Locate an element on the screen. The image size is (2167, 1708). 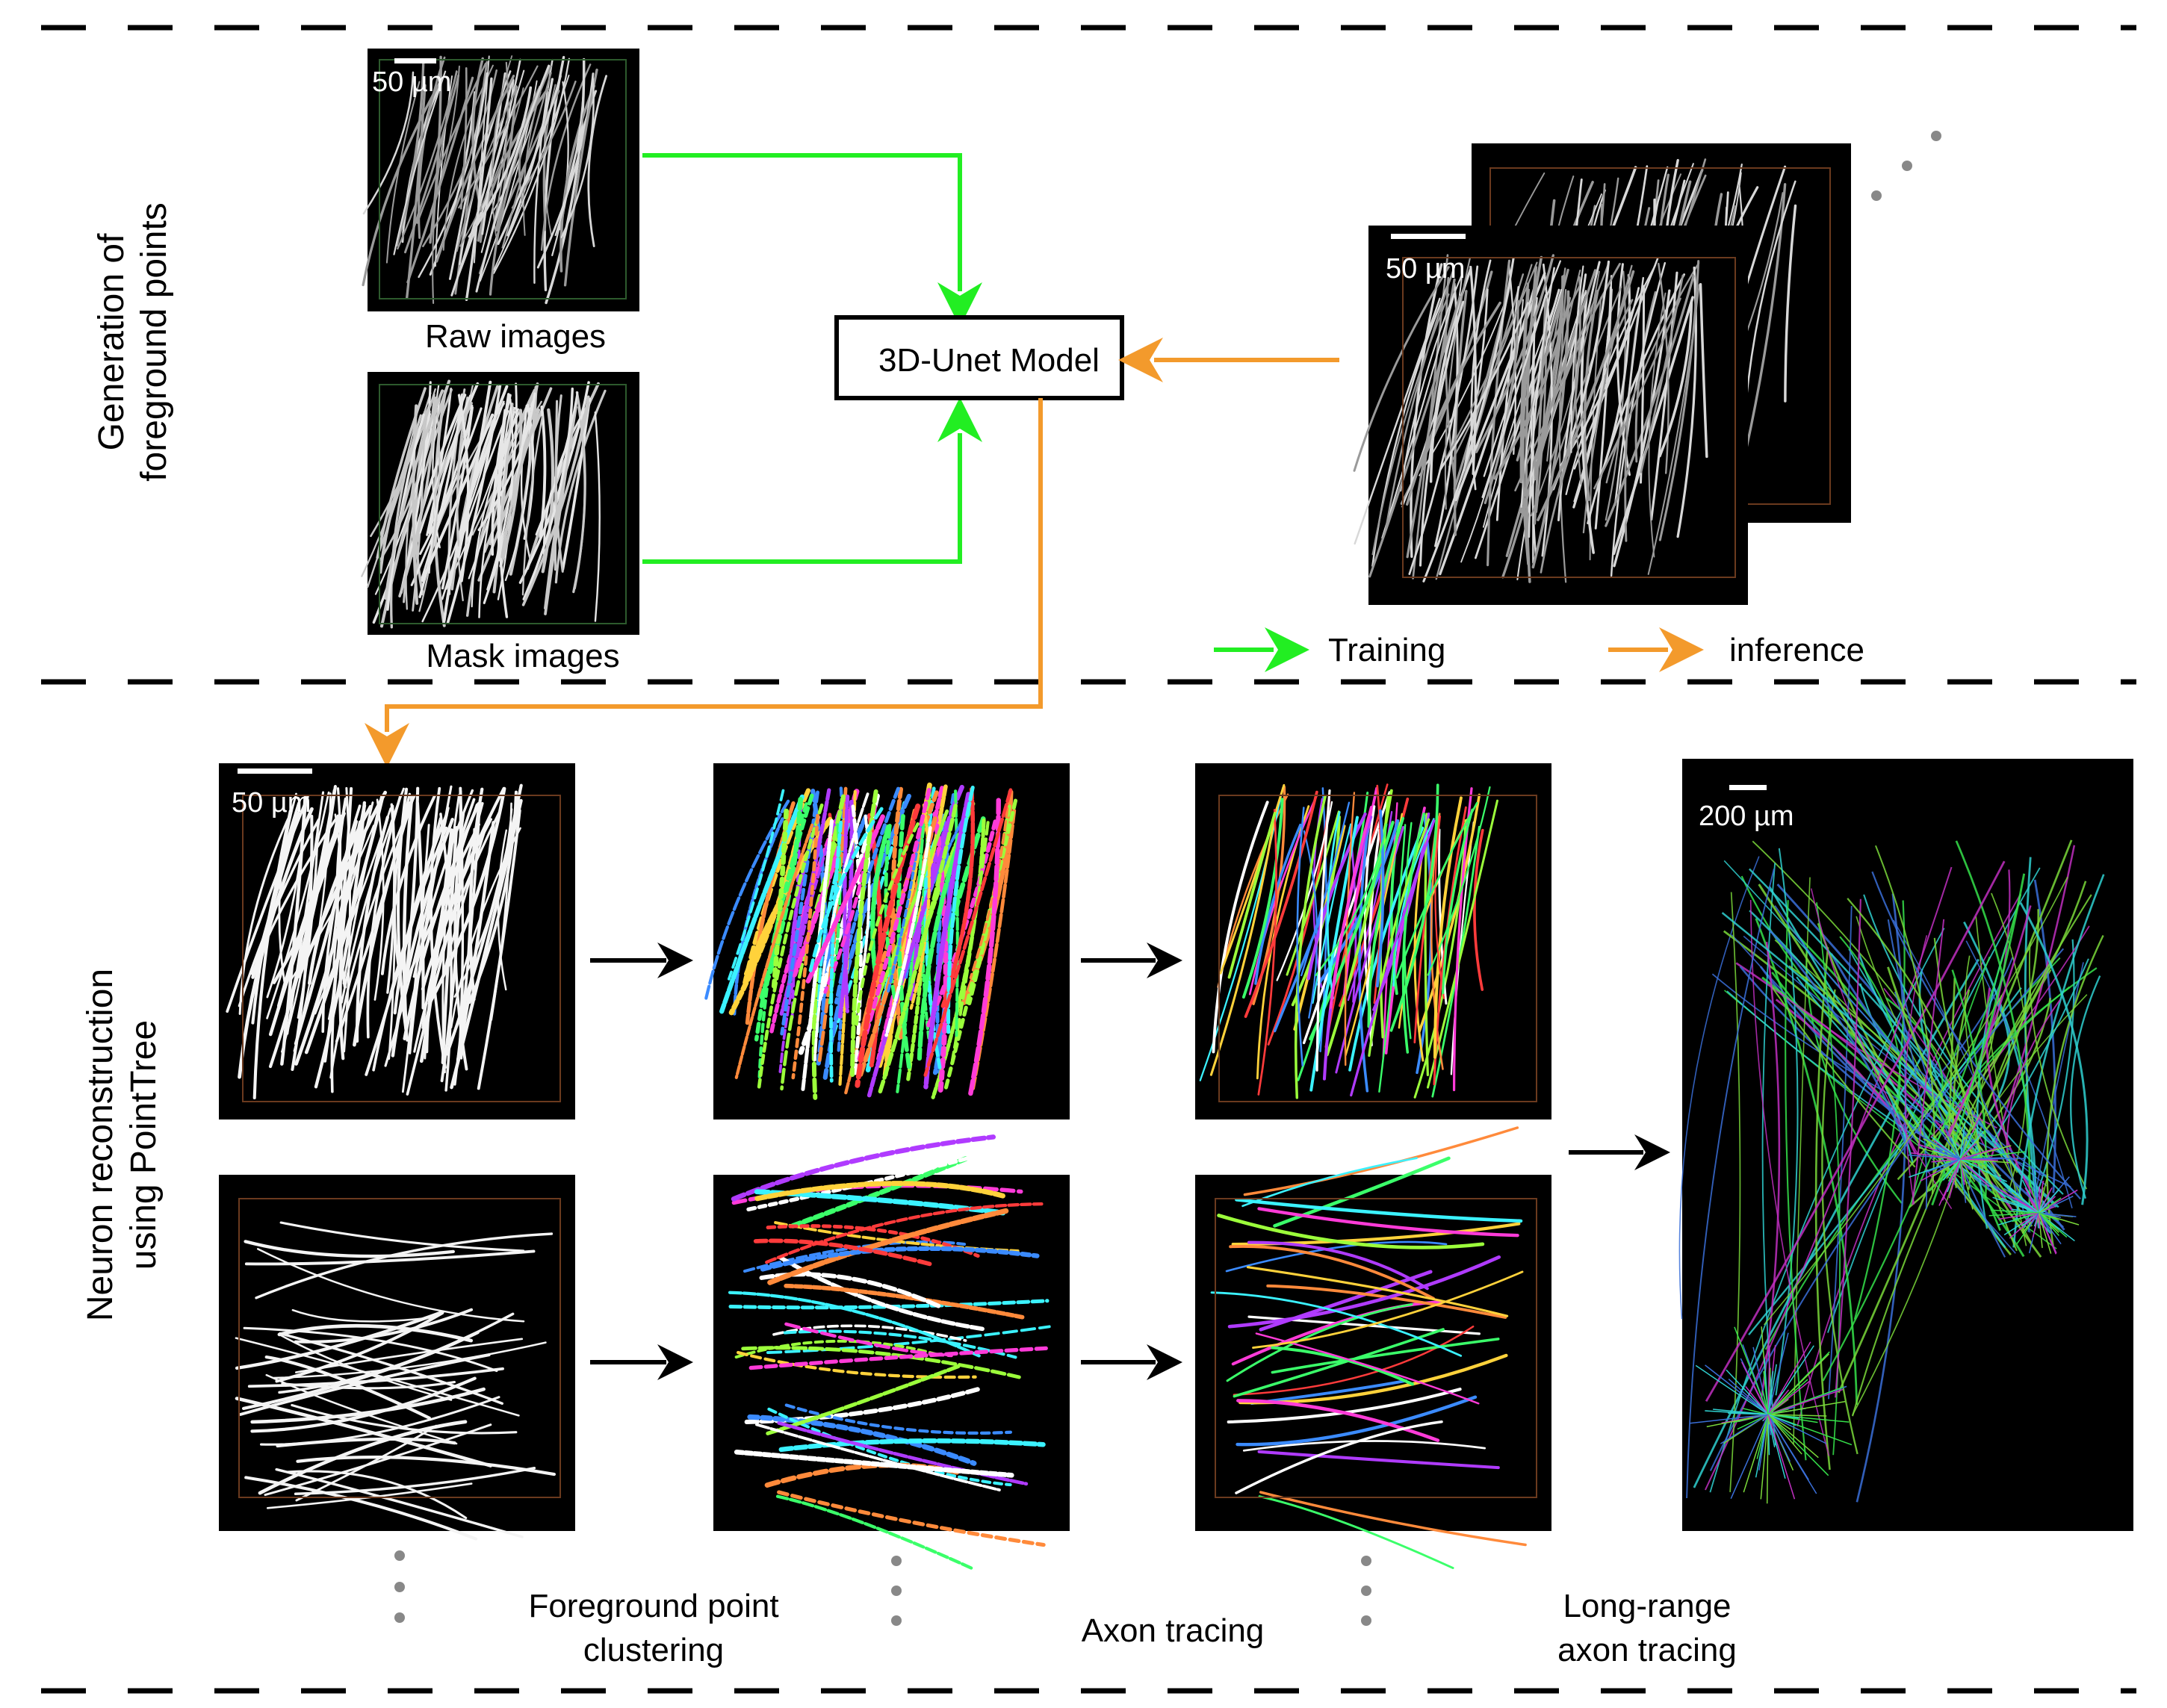
raw-image-panel is located at coordinates (501, 180).